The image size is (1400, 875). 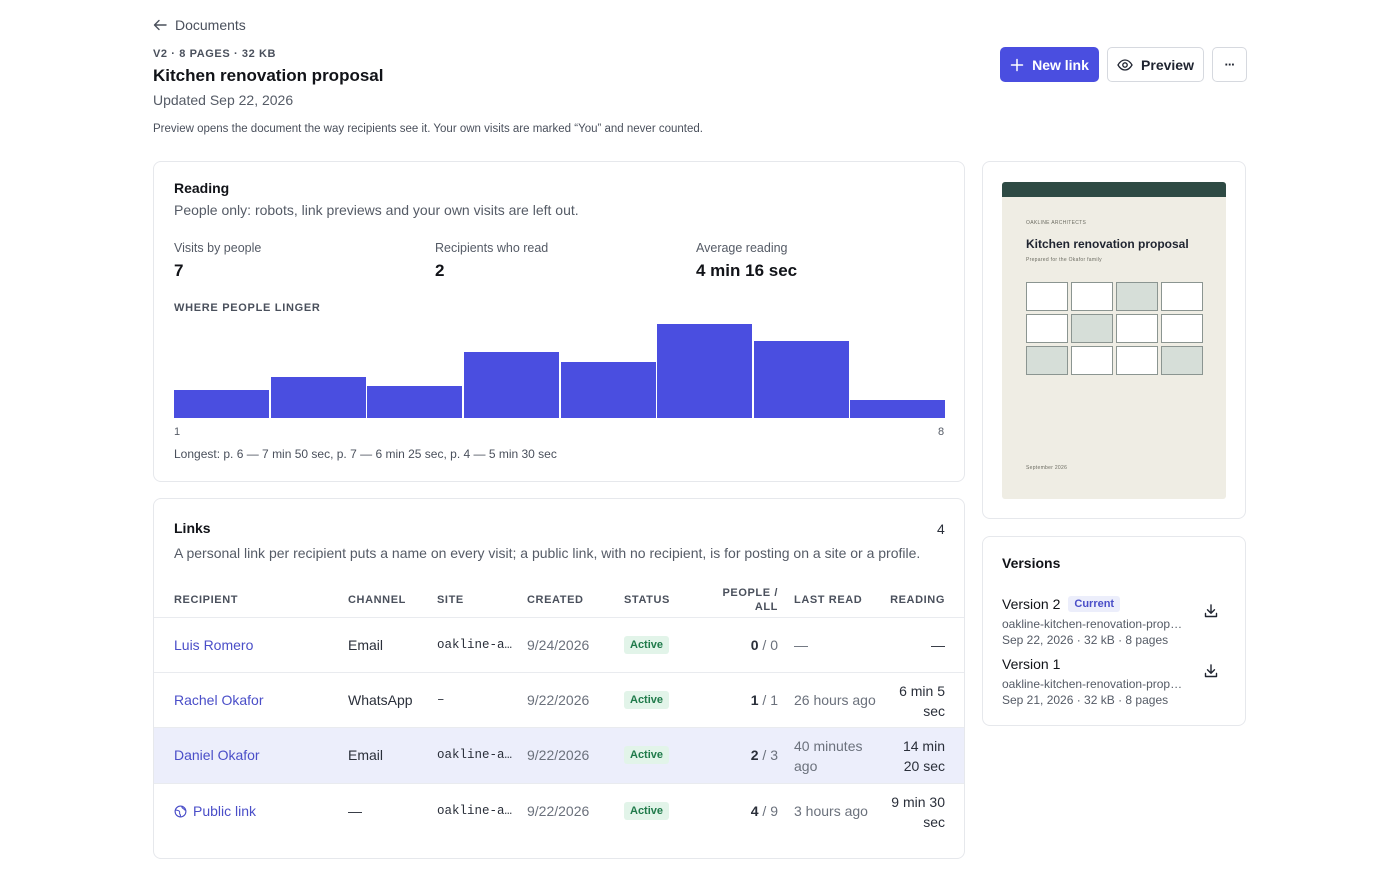 I want to click on recipient-link: Rachel Okafor, so click(x=219, y=700).